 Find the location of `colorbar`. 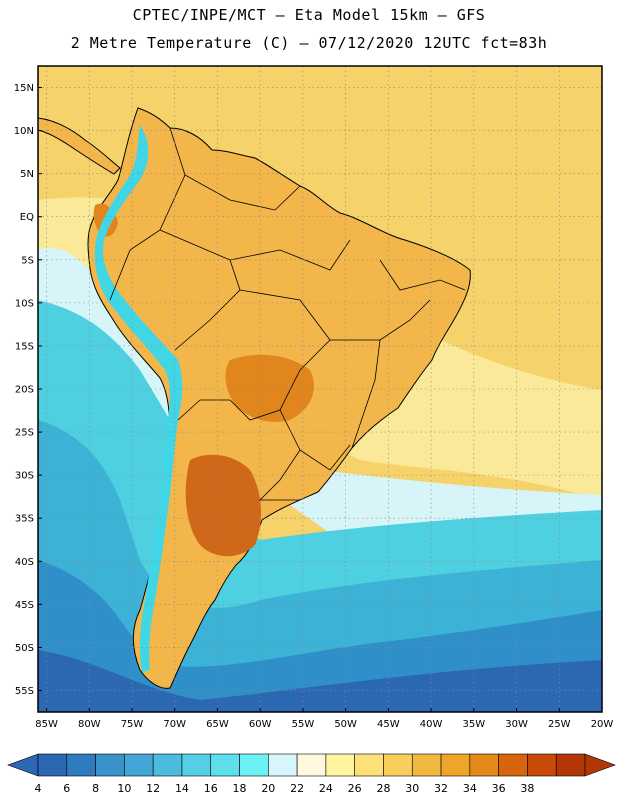

colorbar is located at coordinates (311, 765).